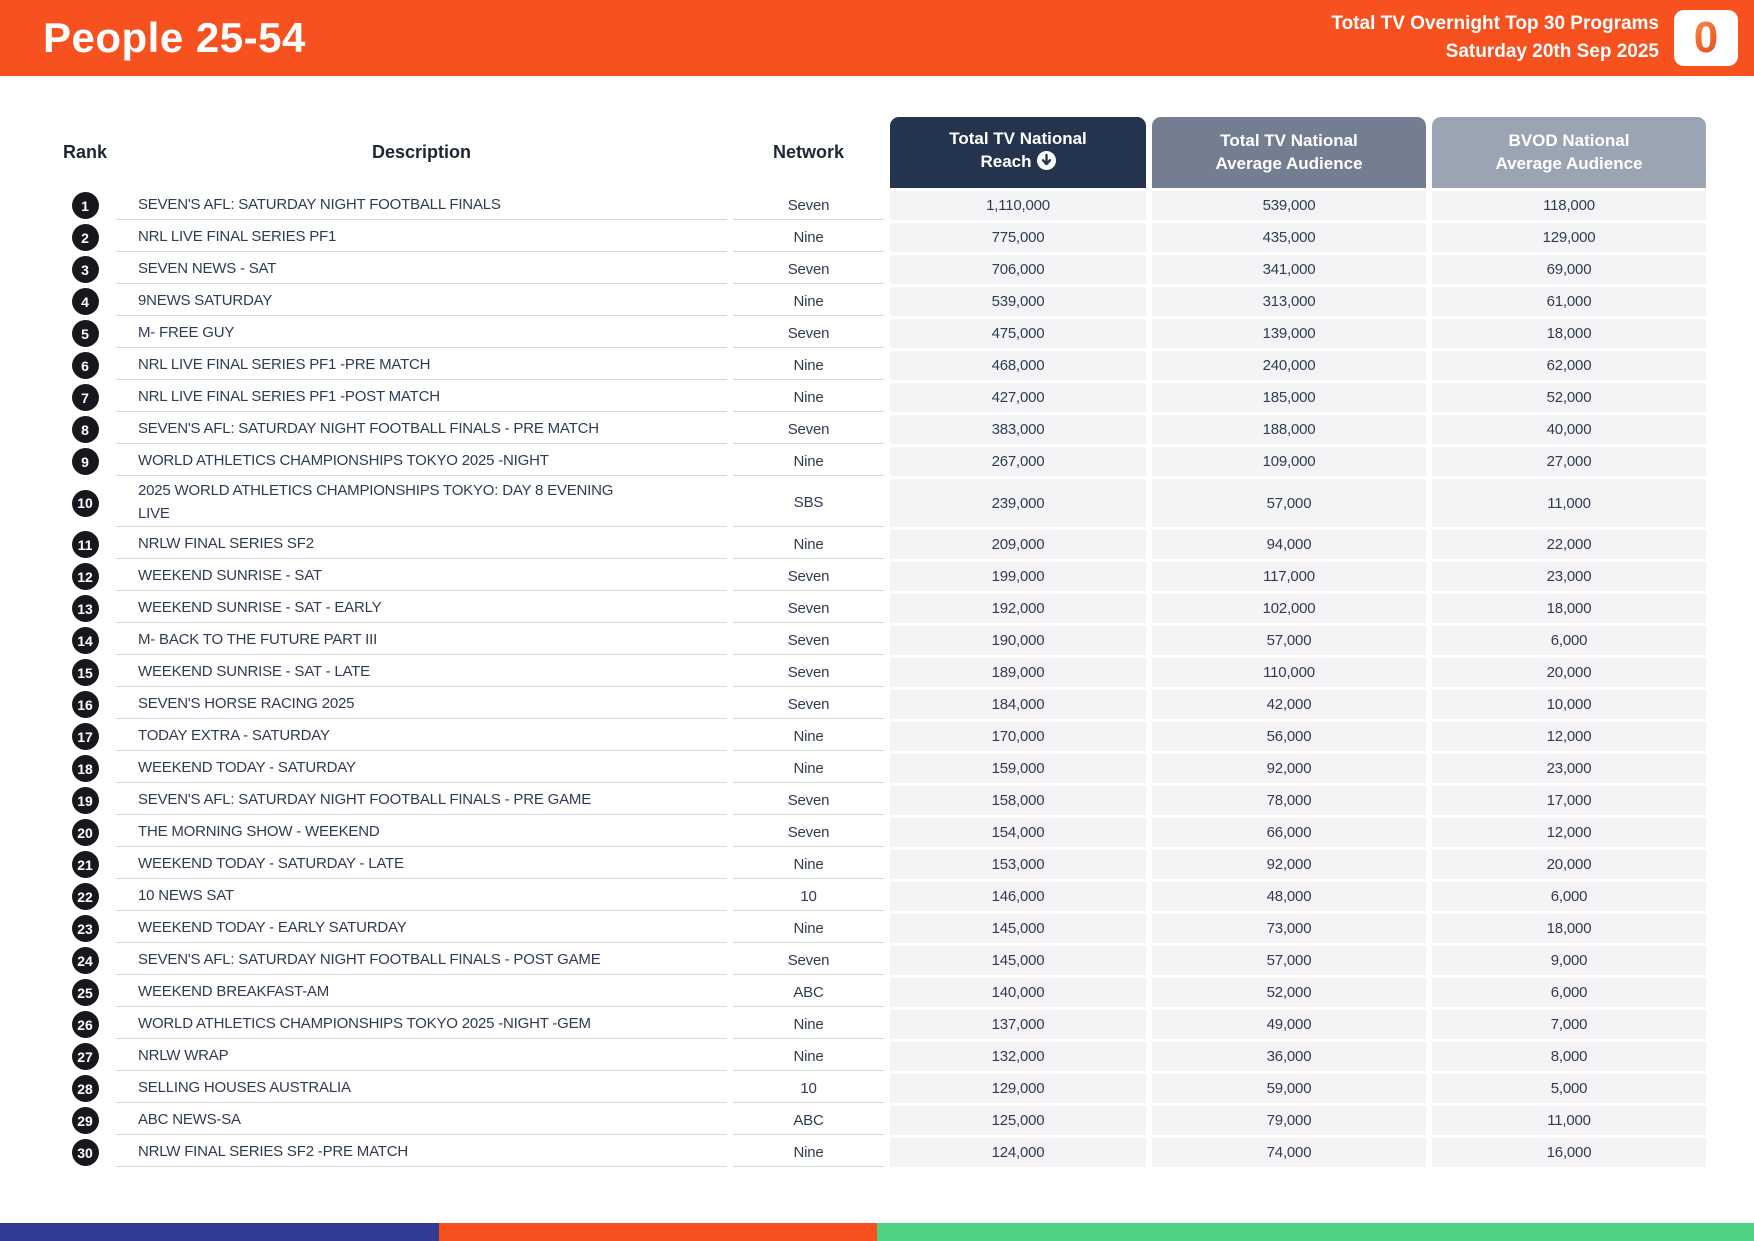 The height and width of the screenshot is (1241, 1754). What do you see at coordinates (1569, 429) in the screenshot?
I see `bvod-audience-cell: 40,000` at bounding box center [1569, 429].